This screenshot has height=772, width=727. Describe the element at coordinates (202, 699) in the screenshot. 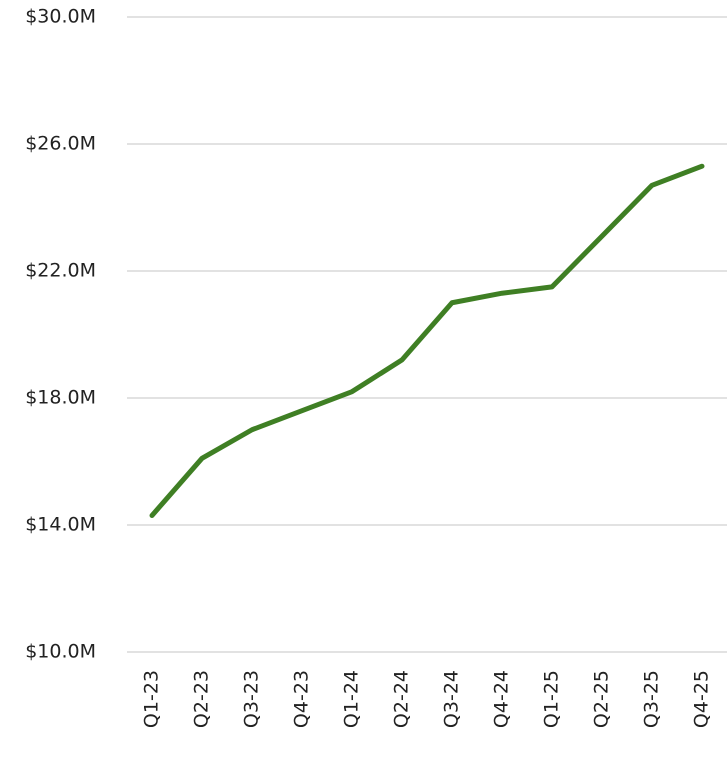

I see `x-tick-label: Q2-23` at that location.